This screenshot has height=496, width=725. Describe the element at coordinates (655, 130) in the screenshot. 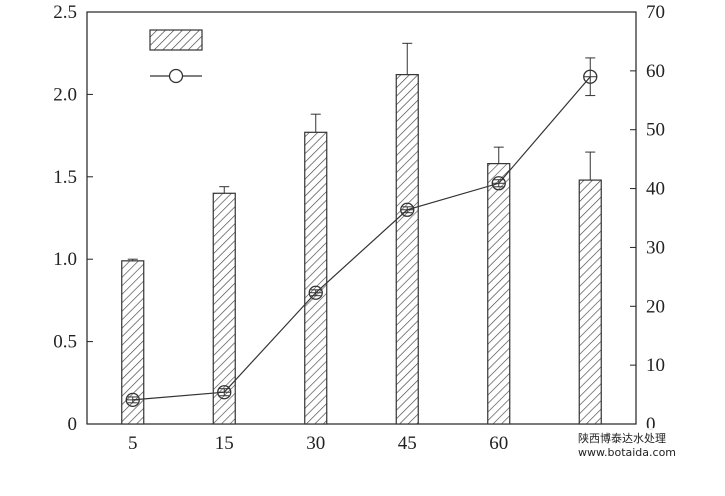

I see `y2-tick-label: 50` at that location.